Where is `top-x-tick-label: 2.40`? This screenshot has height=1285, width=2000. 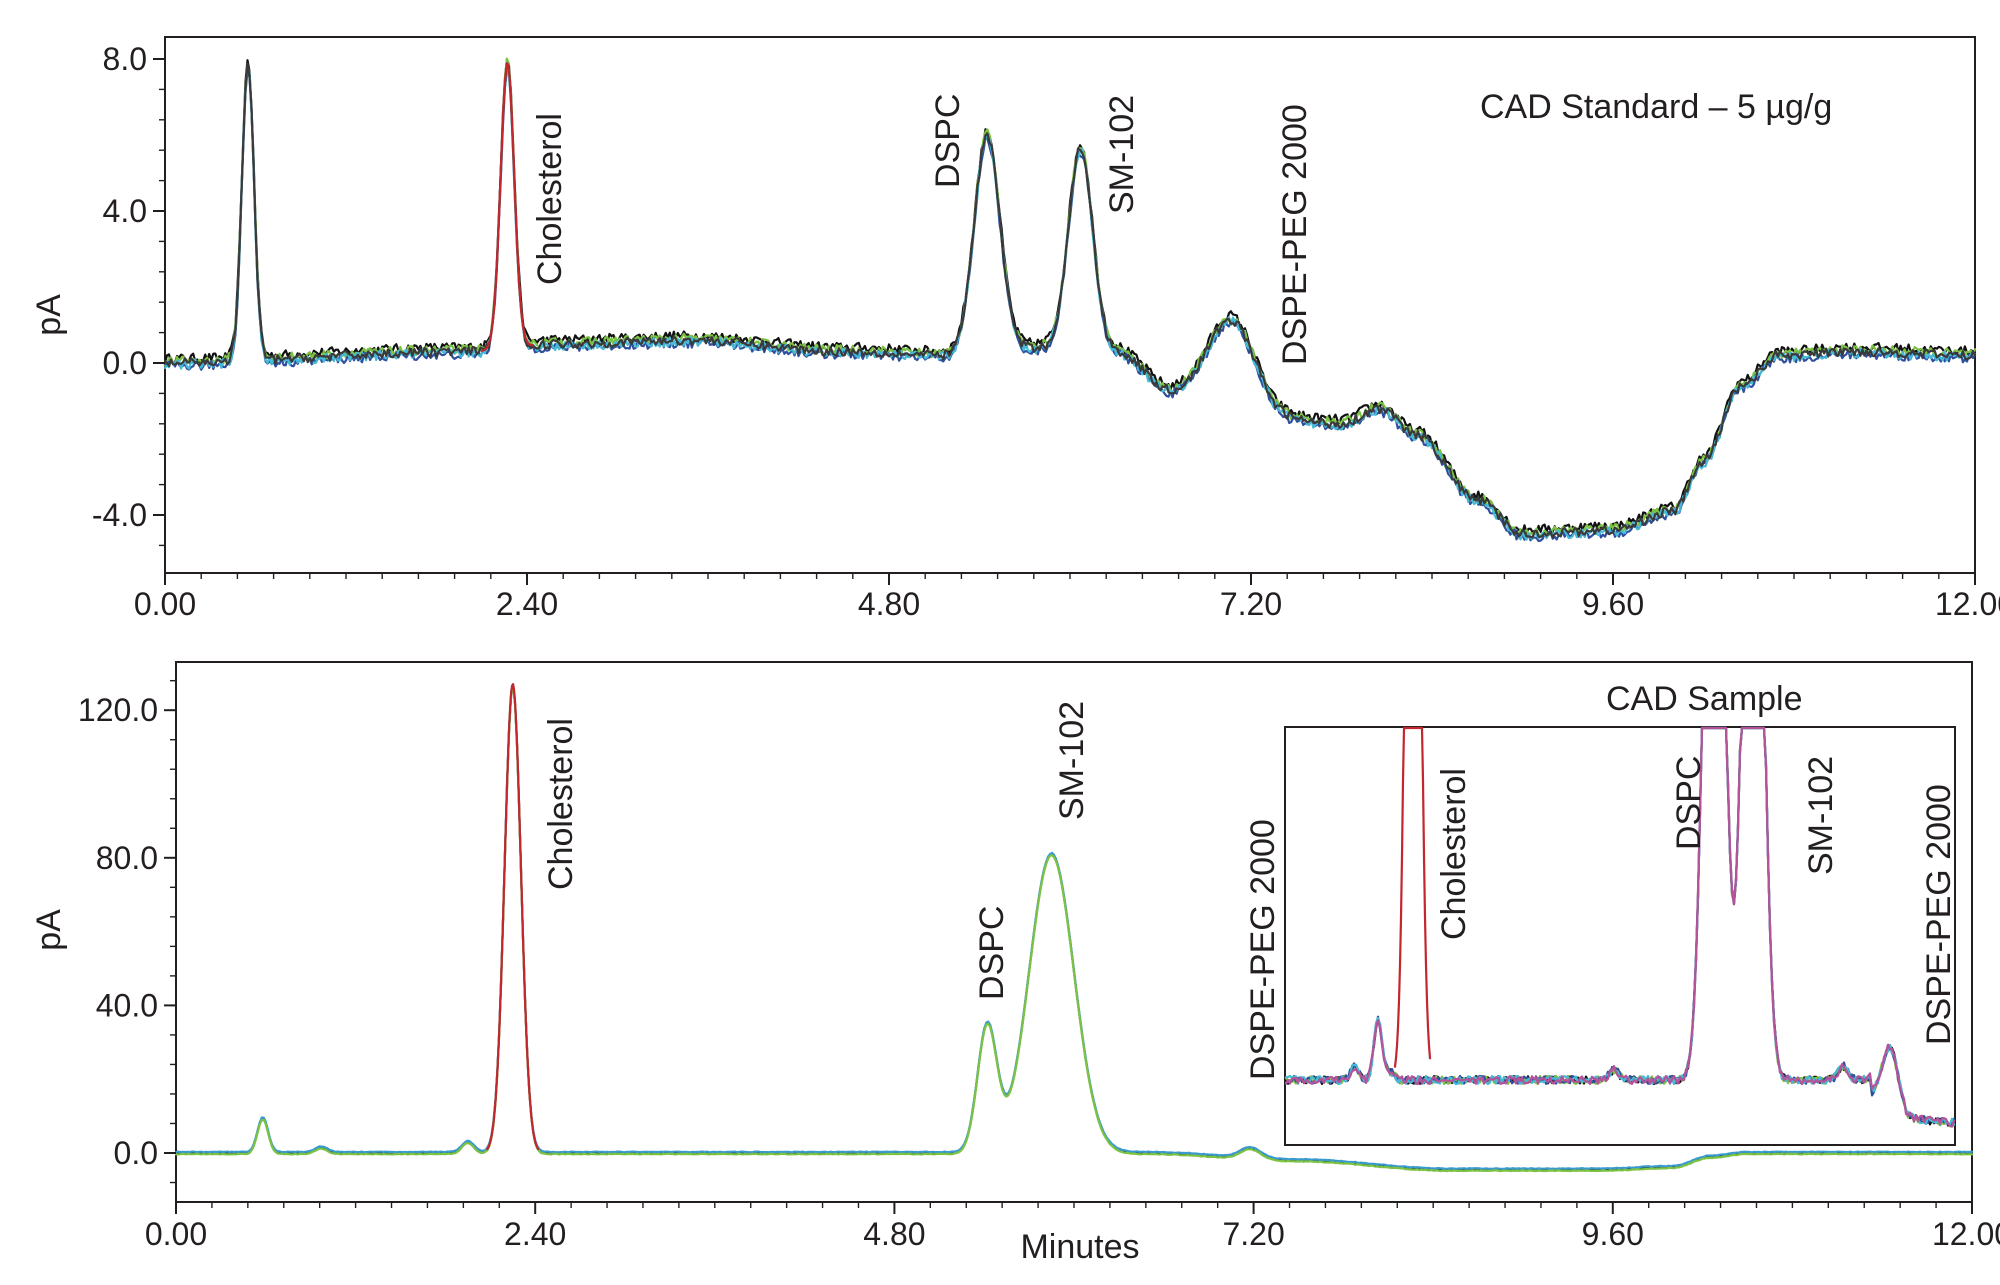 top-x-tick-label: 2.40 is located at coordinates (527, 604).